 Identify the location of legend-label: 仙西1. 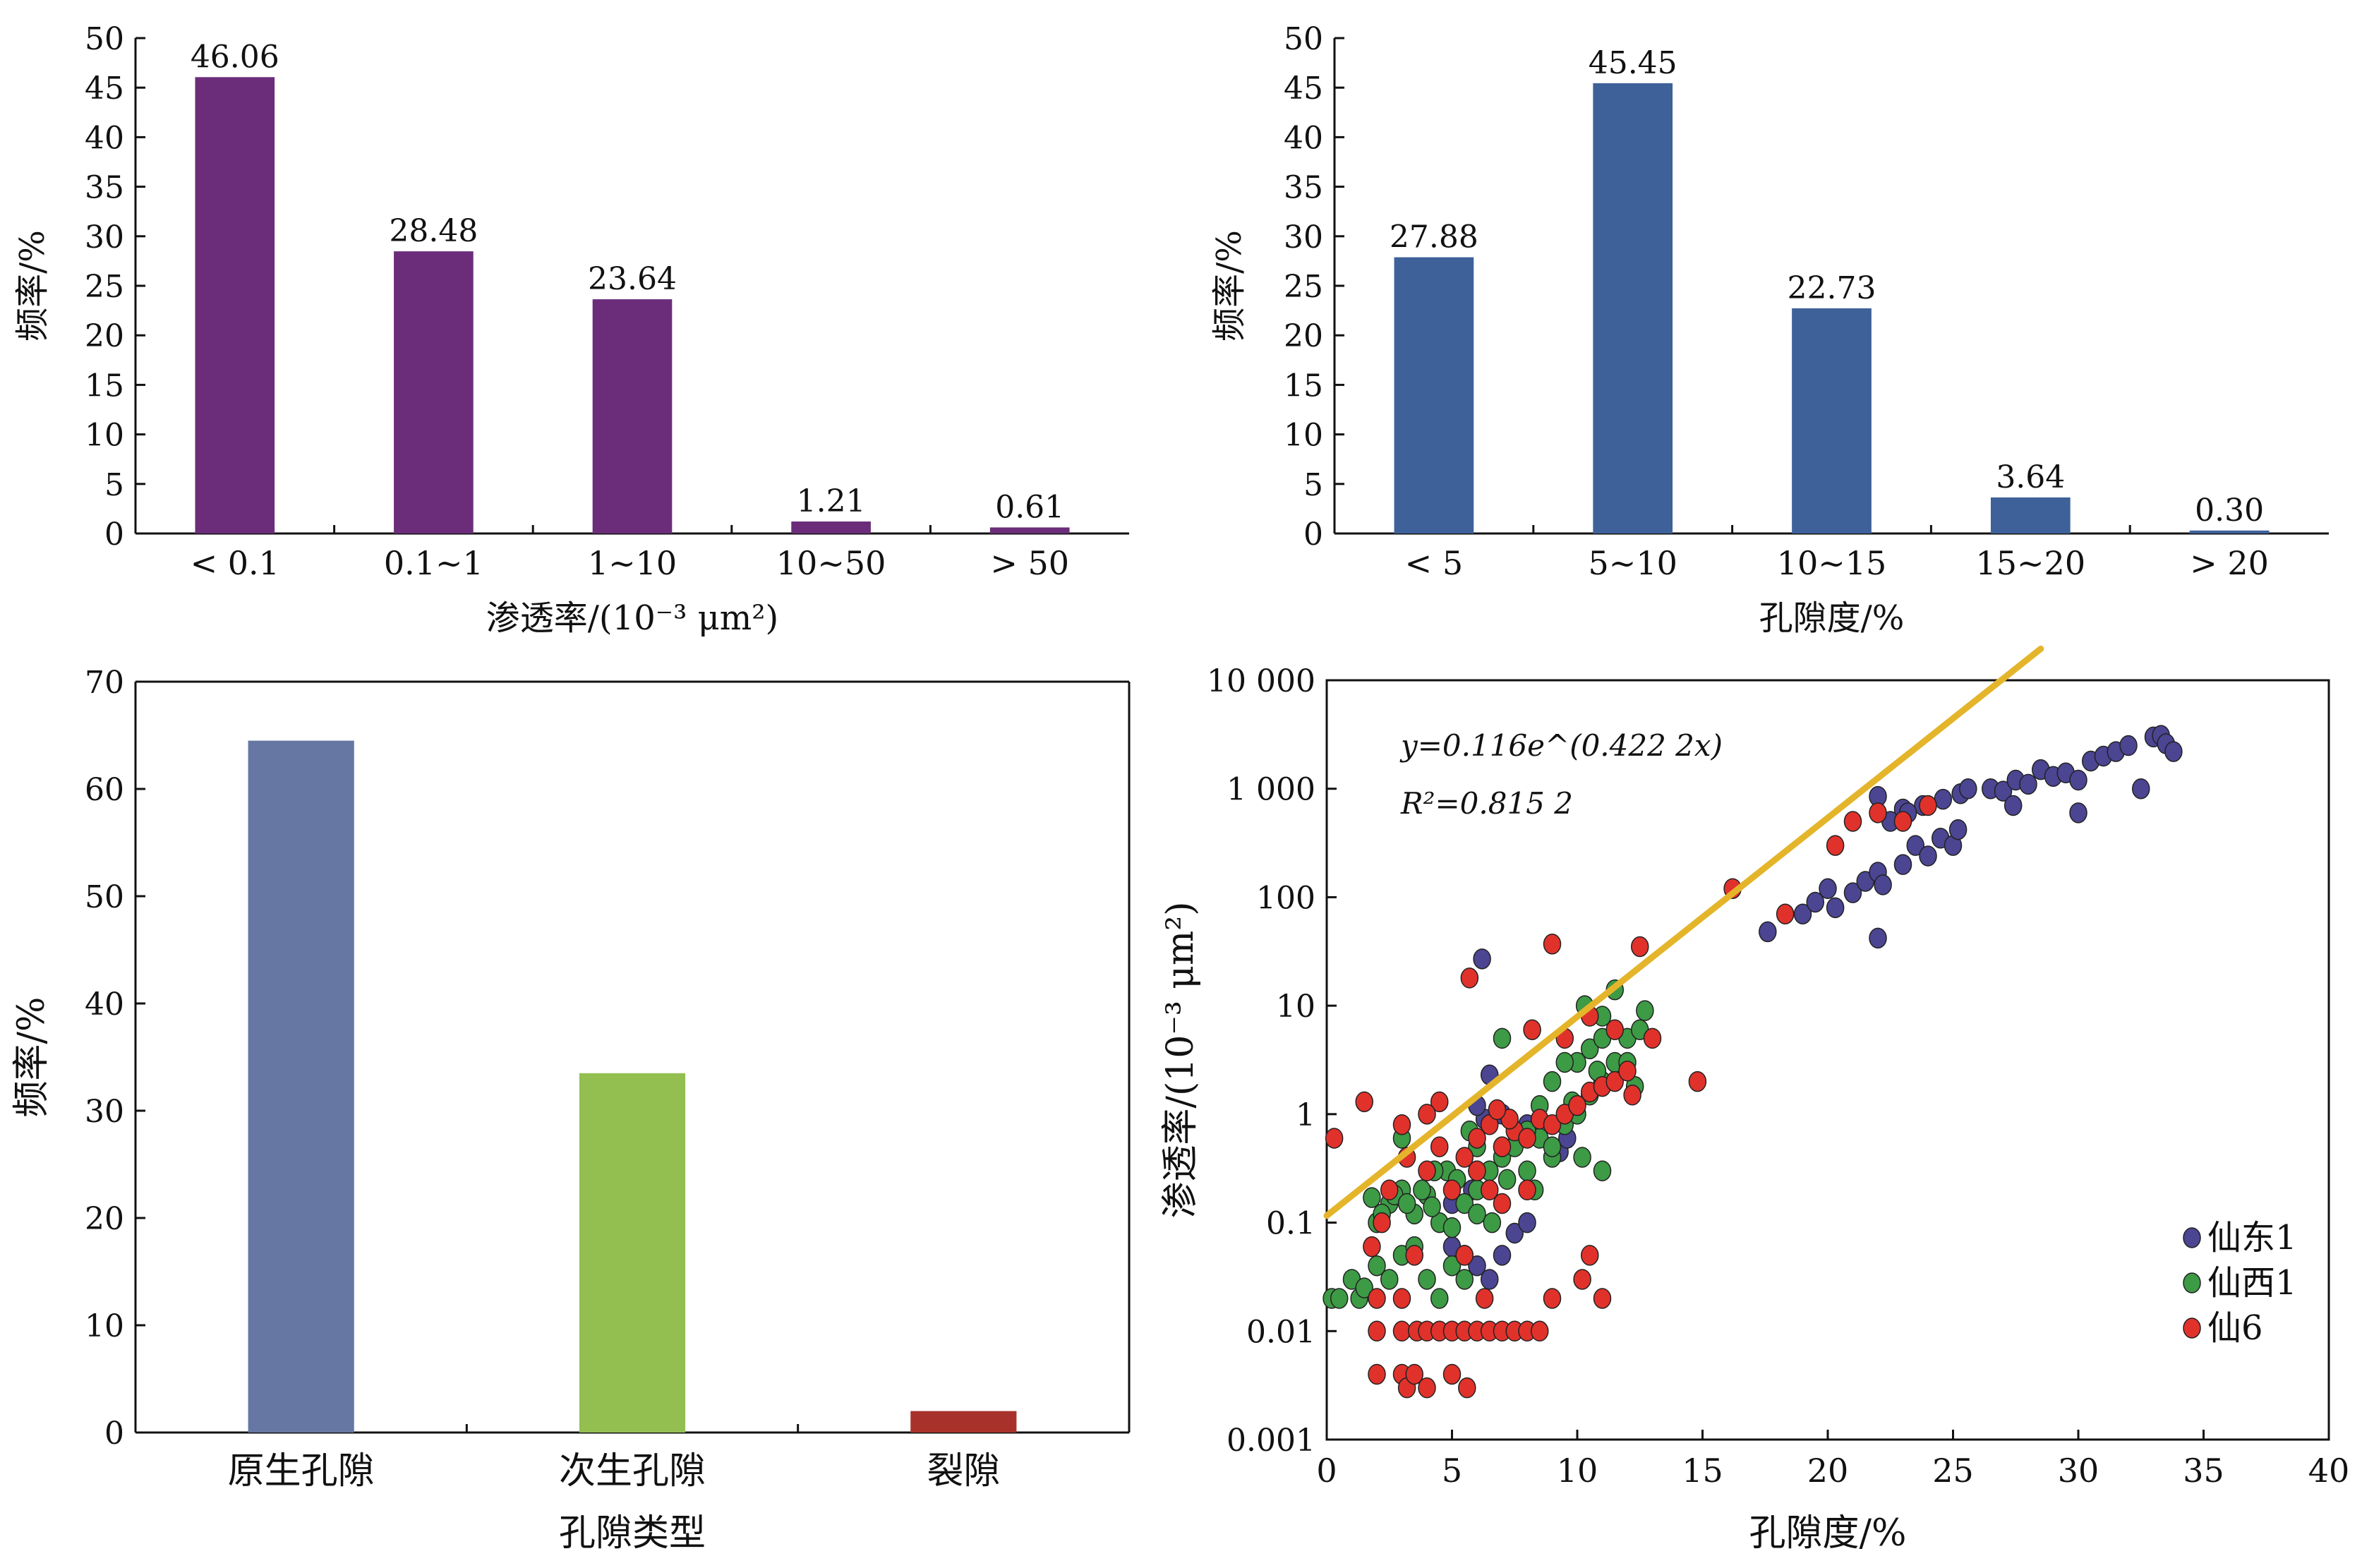
(2252, 1283).